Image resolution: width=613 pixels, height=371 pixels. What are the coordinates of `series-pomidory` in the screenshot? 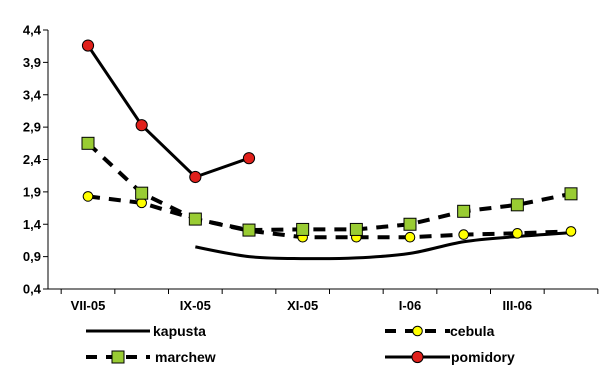 It's located at (168, 111).